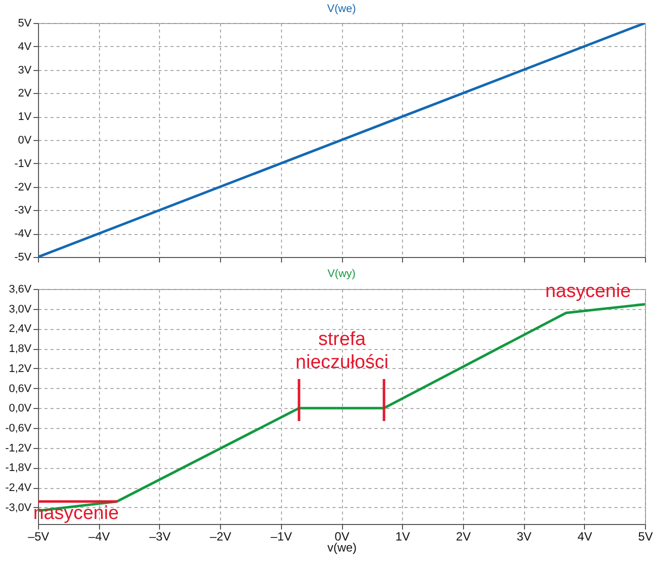  I want to click on x-tick-label: –4V, so click(99, 537).